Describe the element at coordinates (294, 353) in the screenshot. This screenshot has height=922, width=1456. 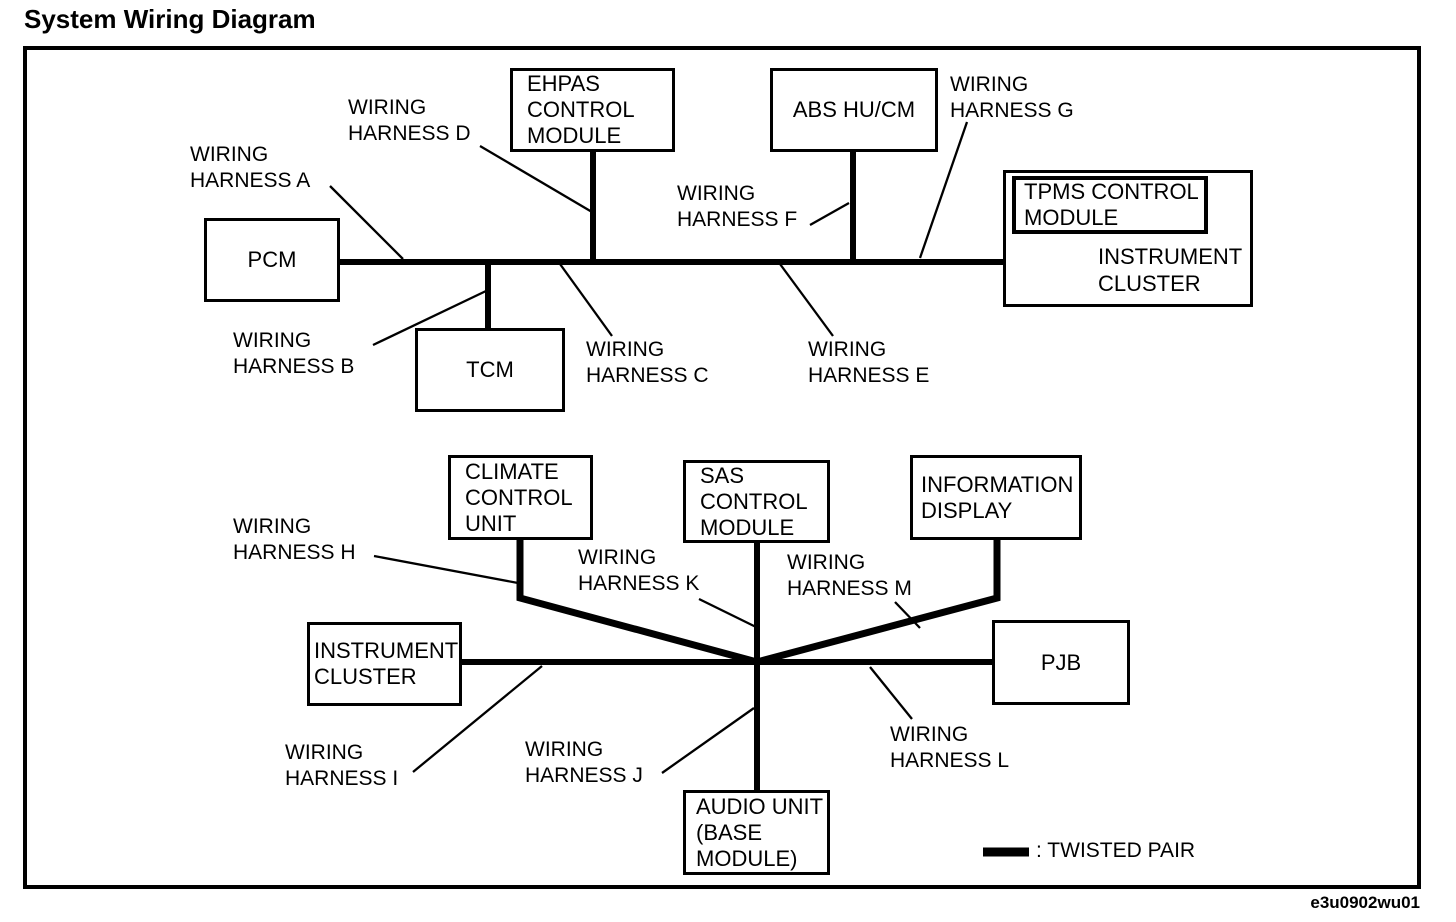
I see `label-wiring-harness-b: WIRING HARNESS B` at that location.